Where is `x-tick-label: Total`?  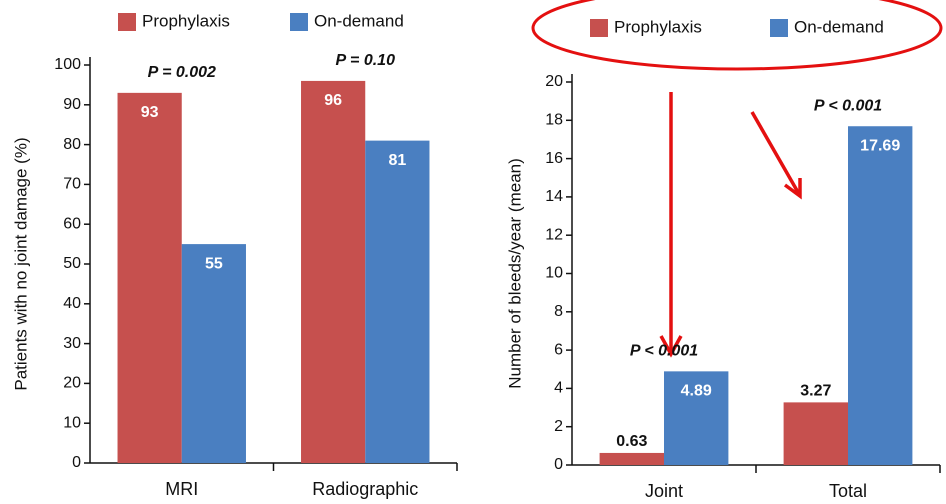 x-tick-label: Total is located at coordinates (848, 491).